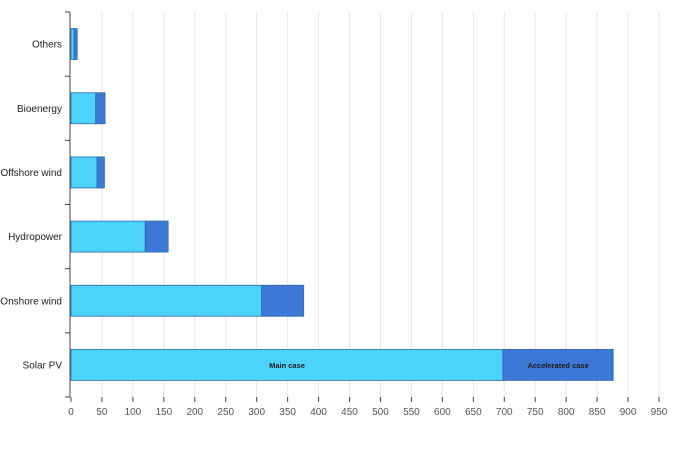 The image size is (700, 450). Describe the element at coordinates (318, 412) in the screenshot. I see `x-tick-label-400: 400` at that location.